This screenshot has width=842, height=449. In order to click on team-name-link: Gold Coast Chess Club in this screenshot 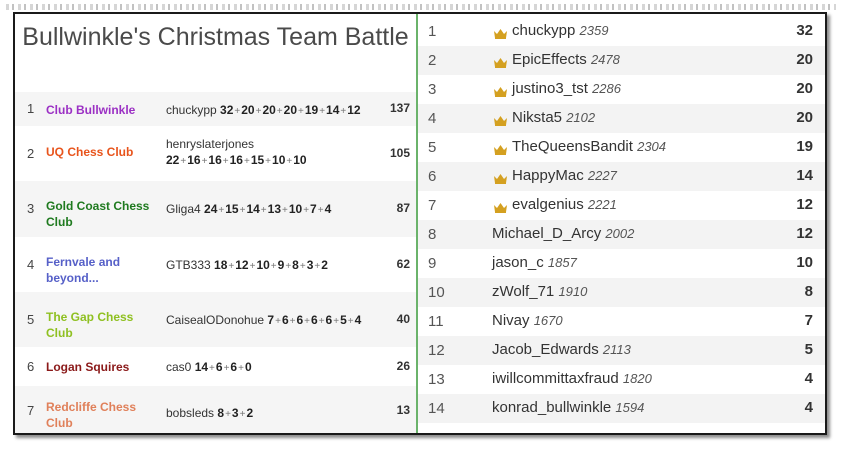, I will do `click(98, 214)`.